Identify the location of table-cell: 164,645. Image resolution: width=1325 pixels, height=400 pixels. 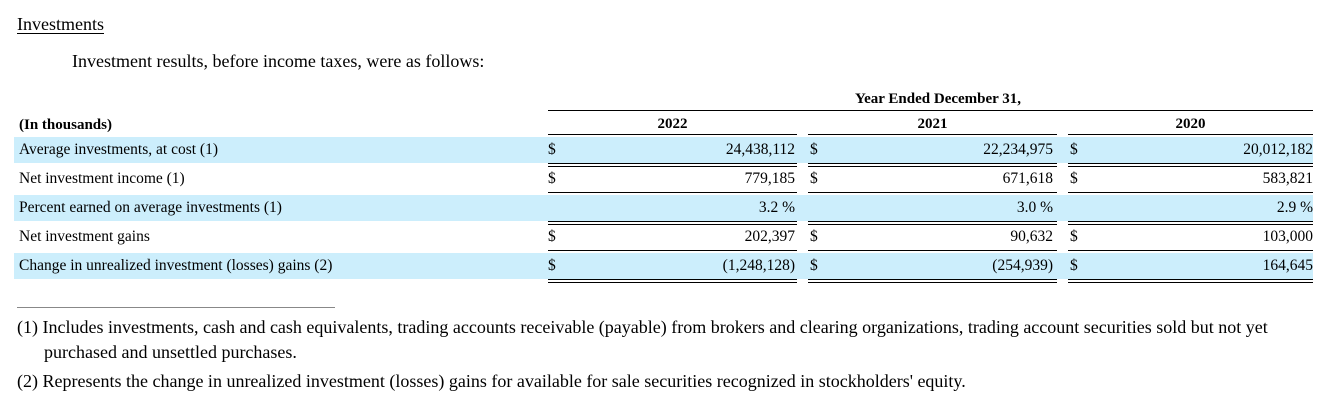
(1287, 265).